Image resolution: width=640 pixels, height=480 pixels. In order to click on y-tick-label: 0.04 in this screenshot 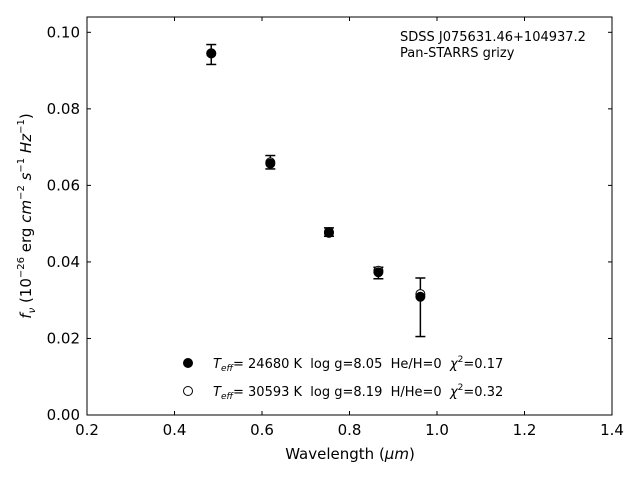, I will do `click(63, 262)`.